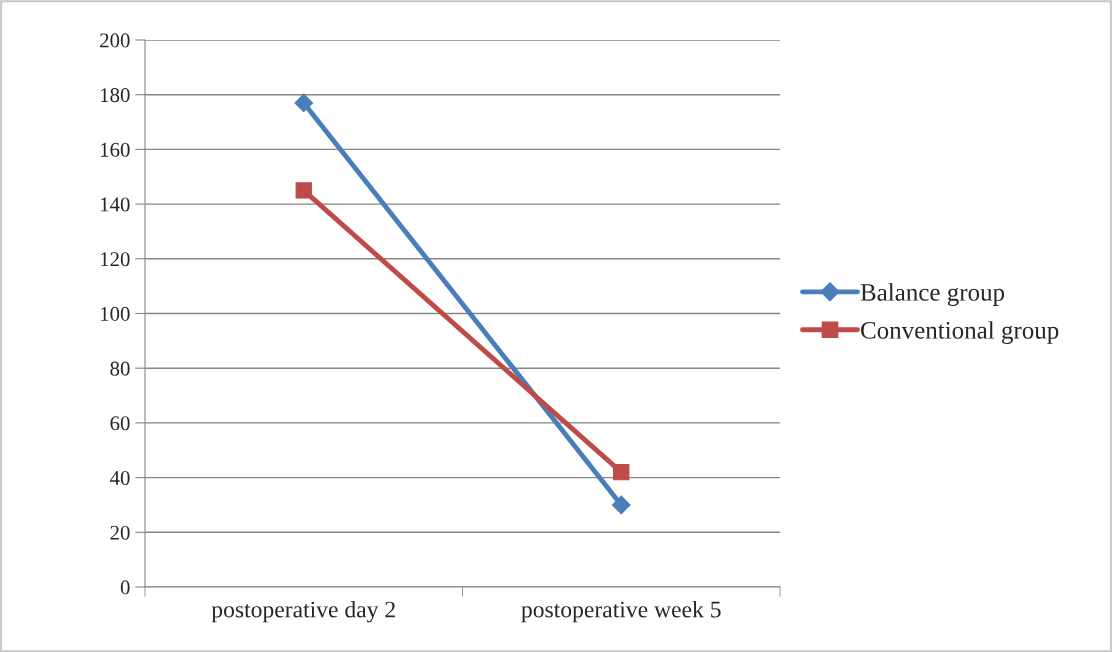 This screenshot has height=652, width=1112. Describe the element at coordinates (932, 294) in the screenshot. I see `legend-label: Balance group` at that location.